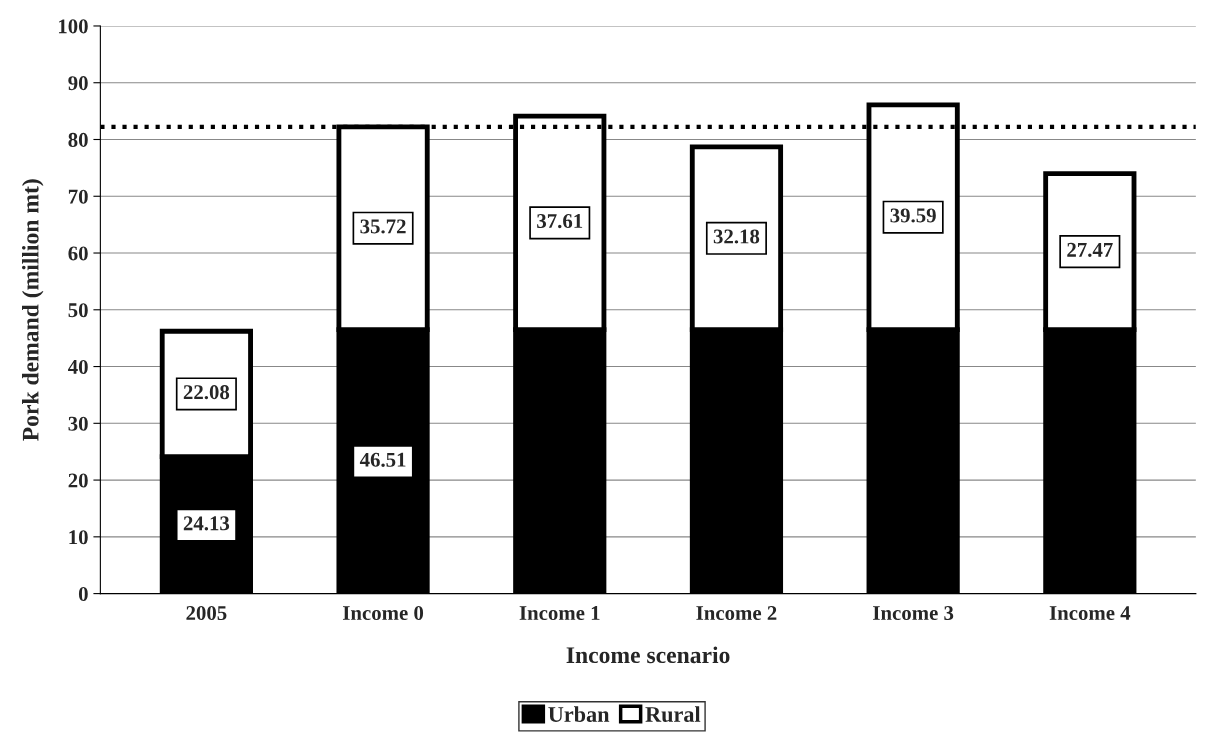 Image resolution: width=1224 pixels, height=742 pixels. I want to click on y-tick-label: 20, so click(78, 480).